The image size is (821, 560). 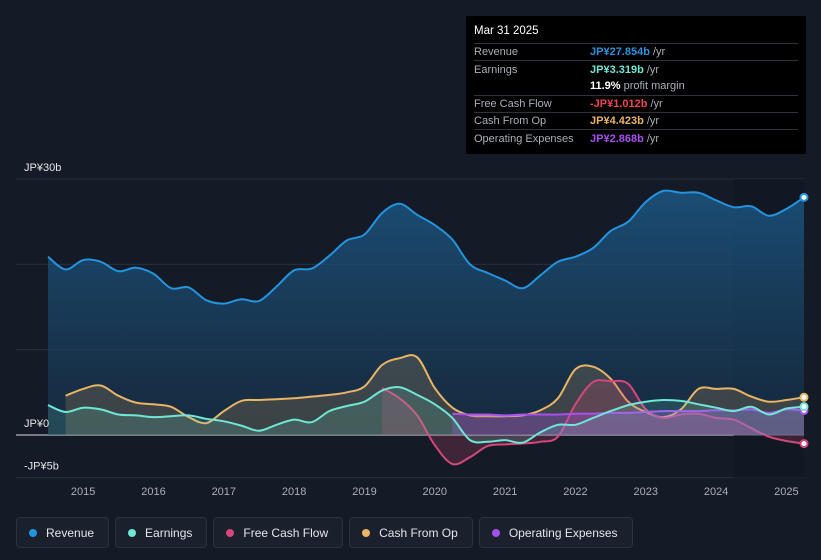 I want to click on tooltip-label: Free Cash Flow, so click(x=513, y=103).